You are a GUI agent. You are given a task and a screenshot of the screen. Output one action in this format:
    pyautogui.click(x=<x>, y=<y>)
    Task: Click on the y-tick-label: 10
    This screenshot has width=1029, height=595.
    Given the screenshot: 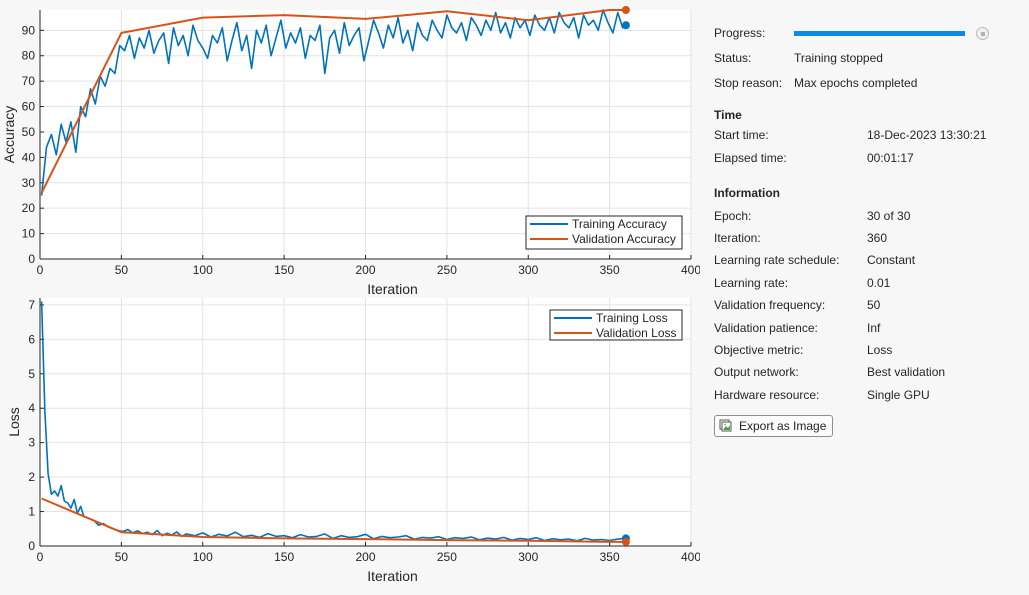 What is the action you would take?
    pyautogui.click(x=29, y=234)
    